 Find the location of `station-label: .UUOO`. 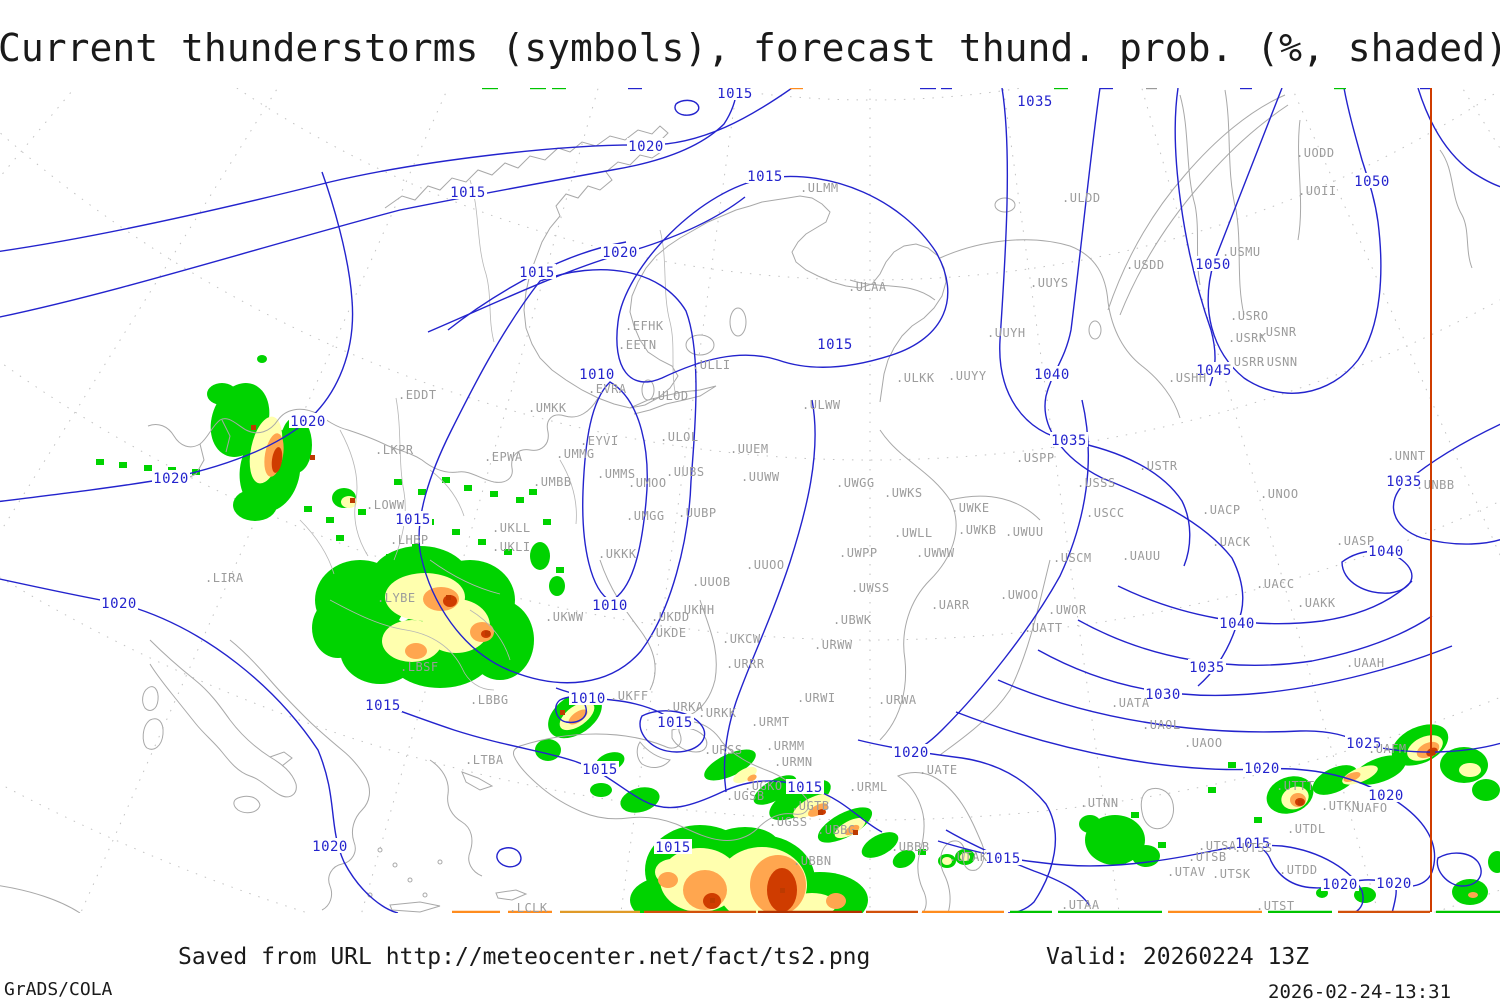

station-label: .UUOO is located at coordinates (765, 565).